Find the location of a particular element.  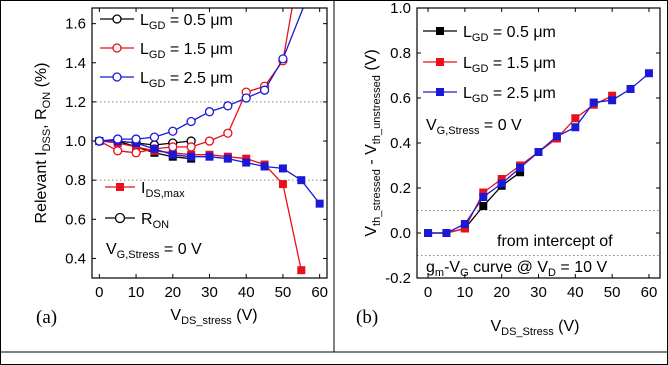

y-tick-label: 0.8 is located at coordinates (400, 53).